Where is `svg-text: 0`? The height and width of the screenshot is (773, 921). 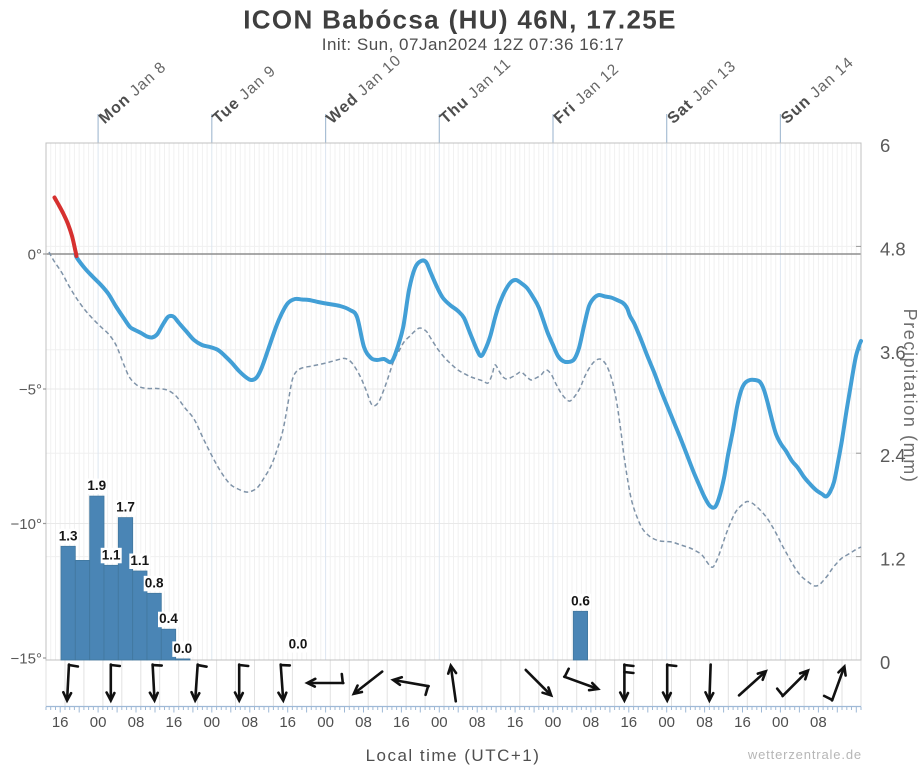 svg-text: 0 is located at coordinates (885, 662).